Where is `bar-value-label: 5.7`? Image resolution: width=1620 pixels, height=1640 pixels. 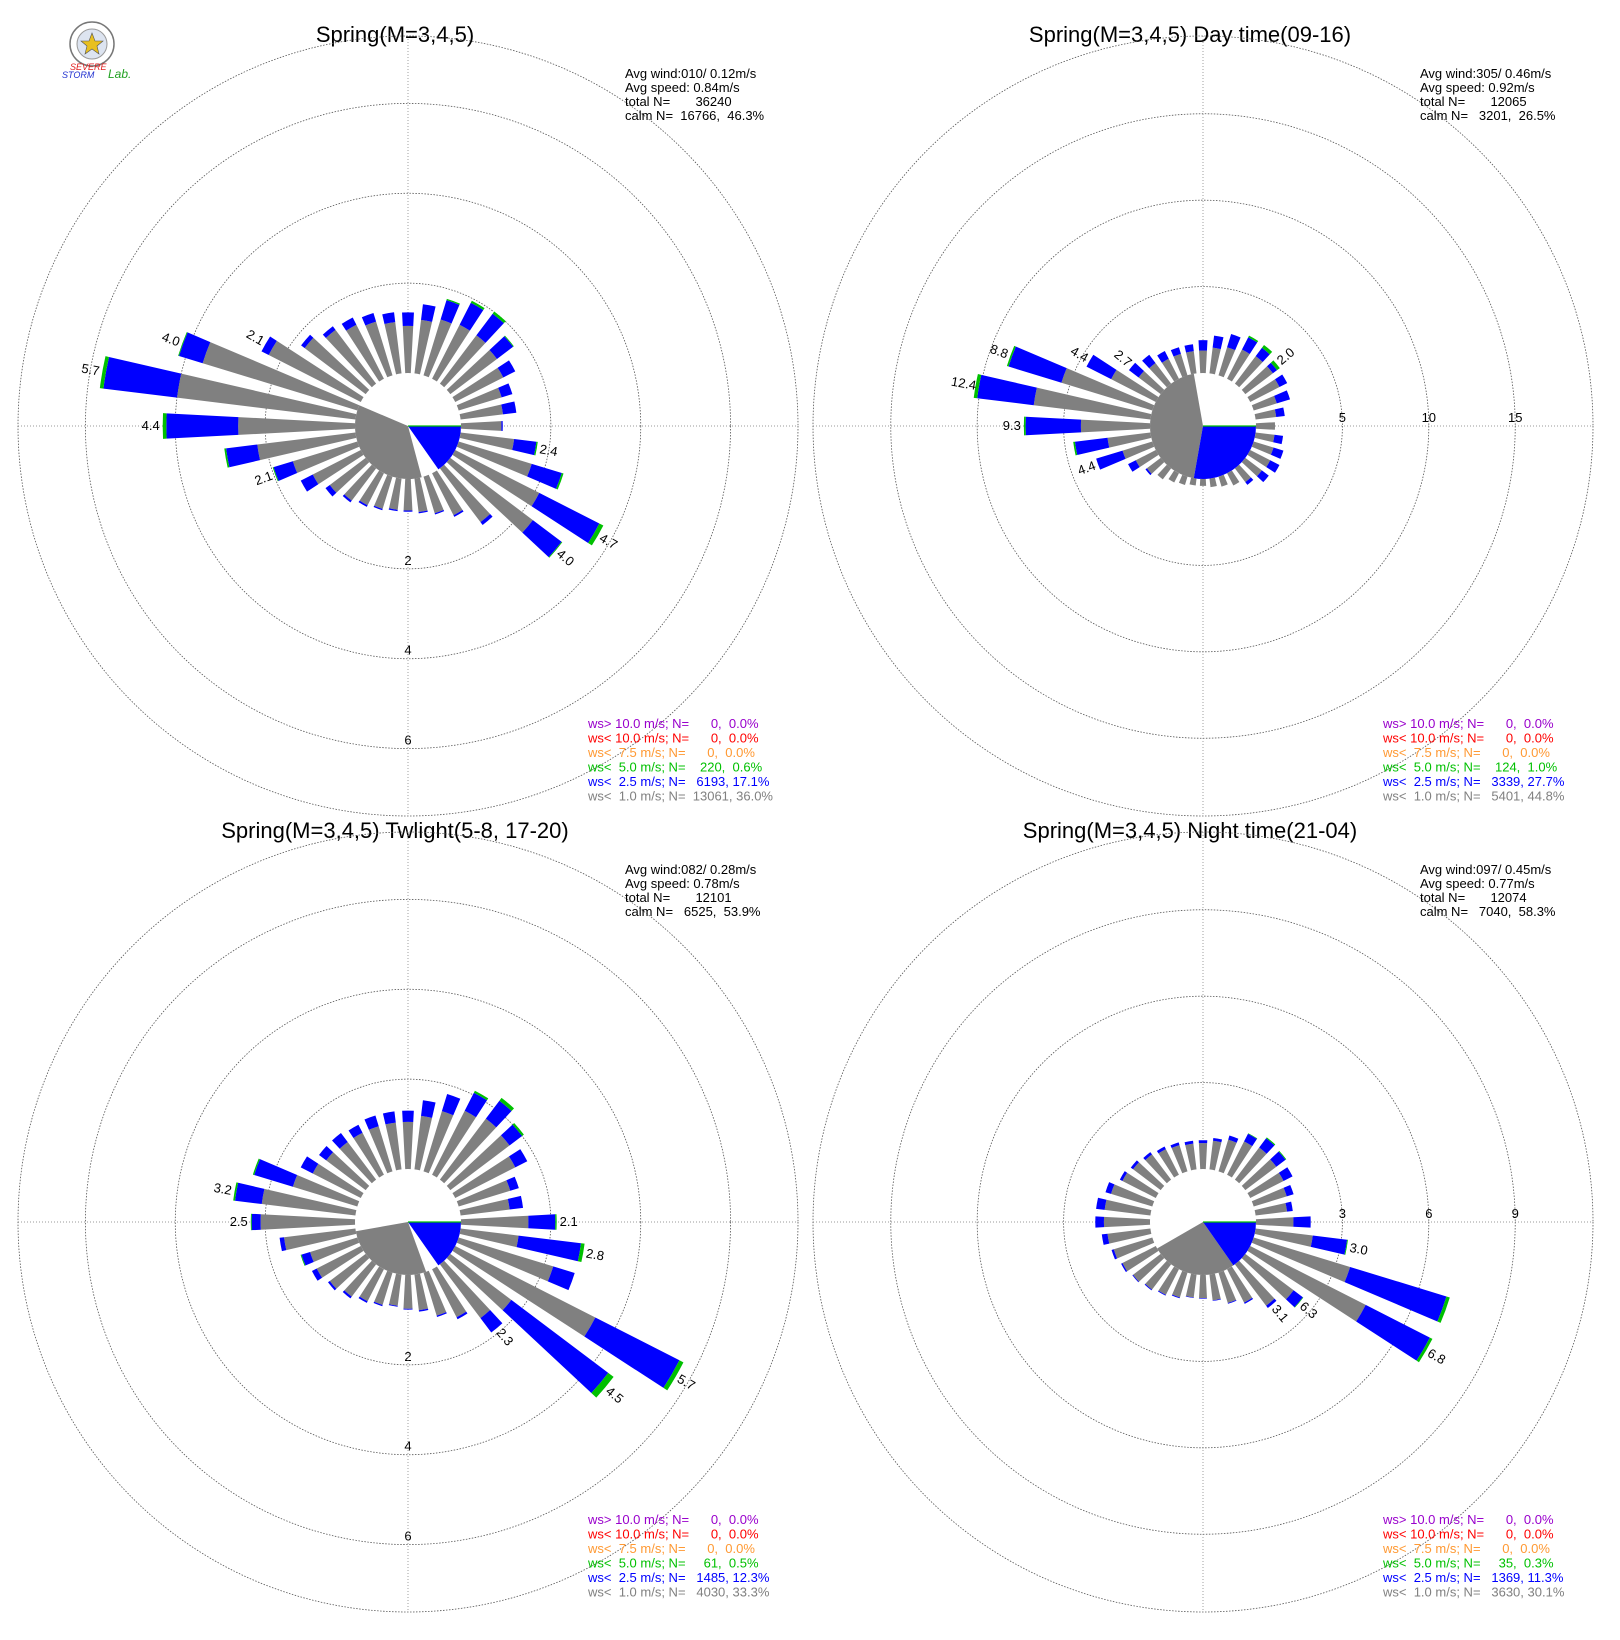 bar-value-label: 5.7 is located at coordinates (686, 1382).